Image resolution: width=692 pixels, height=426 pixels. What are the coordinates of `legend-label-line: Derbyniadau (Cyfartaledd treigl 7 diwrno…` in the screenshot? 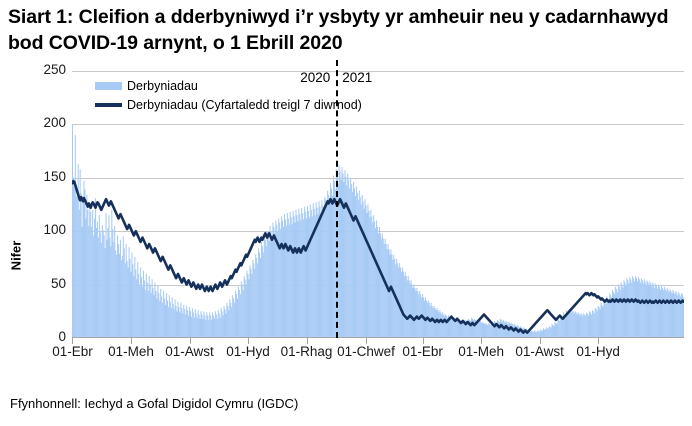 It's located at (244, 105).